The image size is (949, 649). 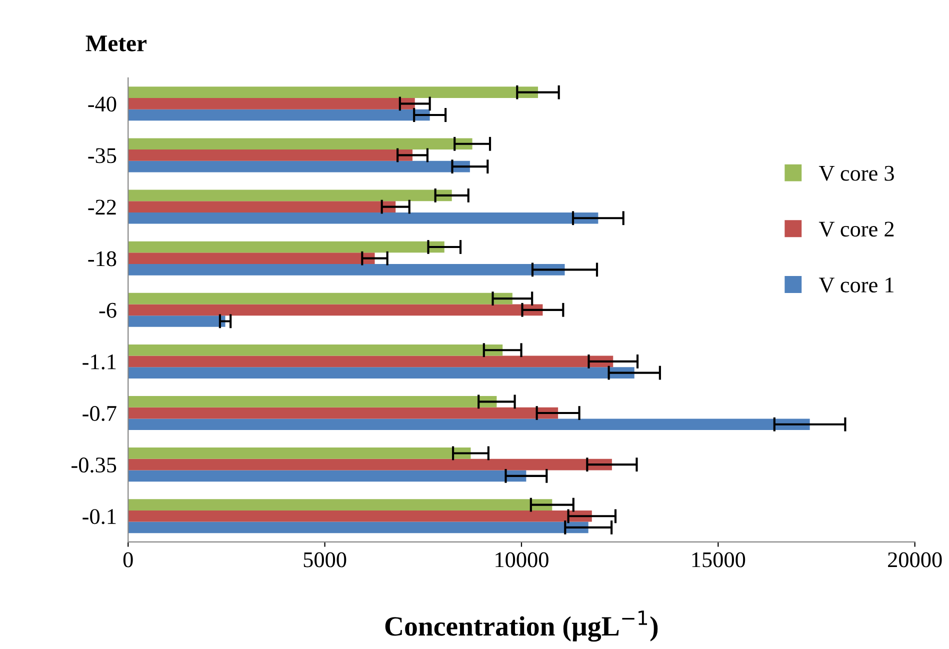 What do you see at coordinates (99, 362) in the screenshot?
I see `y-tick-label: -1.1` at bounding box center [99, 362].